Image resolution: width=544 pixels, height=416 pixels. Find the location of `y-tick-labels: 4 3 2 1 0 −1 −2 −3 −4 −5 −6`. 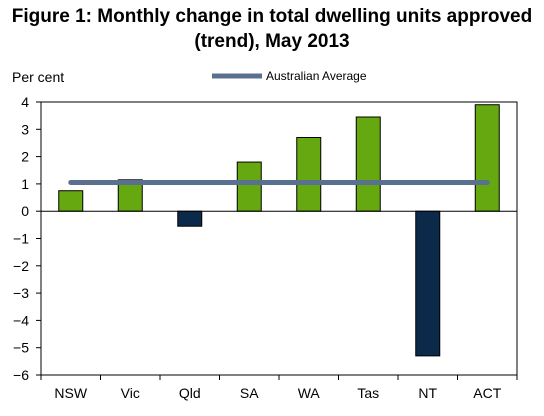

y-tick-labels: 4 3 2 1 0 −1 −2 −3 −4 −5 −6 is located at coordinates (21, 238).